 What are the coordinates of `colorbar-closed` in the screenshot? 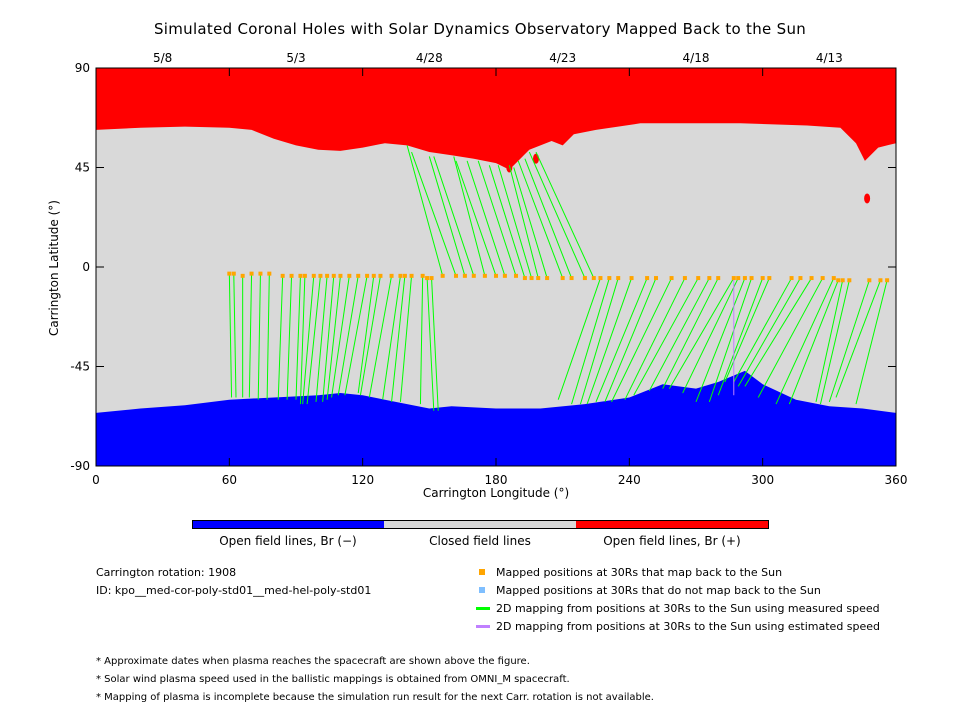 It's located at (480, 524).